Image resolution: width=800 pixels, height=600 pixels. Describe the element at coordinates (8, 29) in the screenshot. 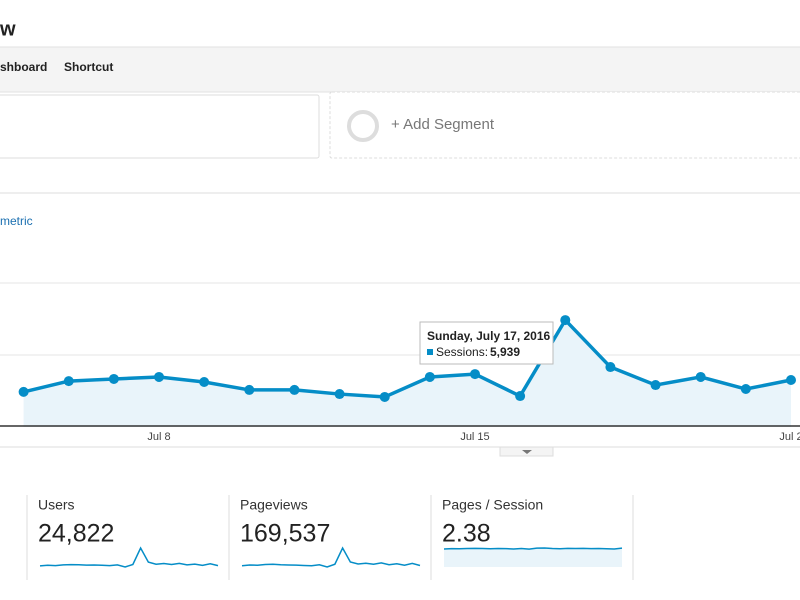

I see `page-title: w` at that location.